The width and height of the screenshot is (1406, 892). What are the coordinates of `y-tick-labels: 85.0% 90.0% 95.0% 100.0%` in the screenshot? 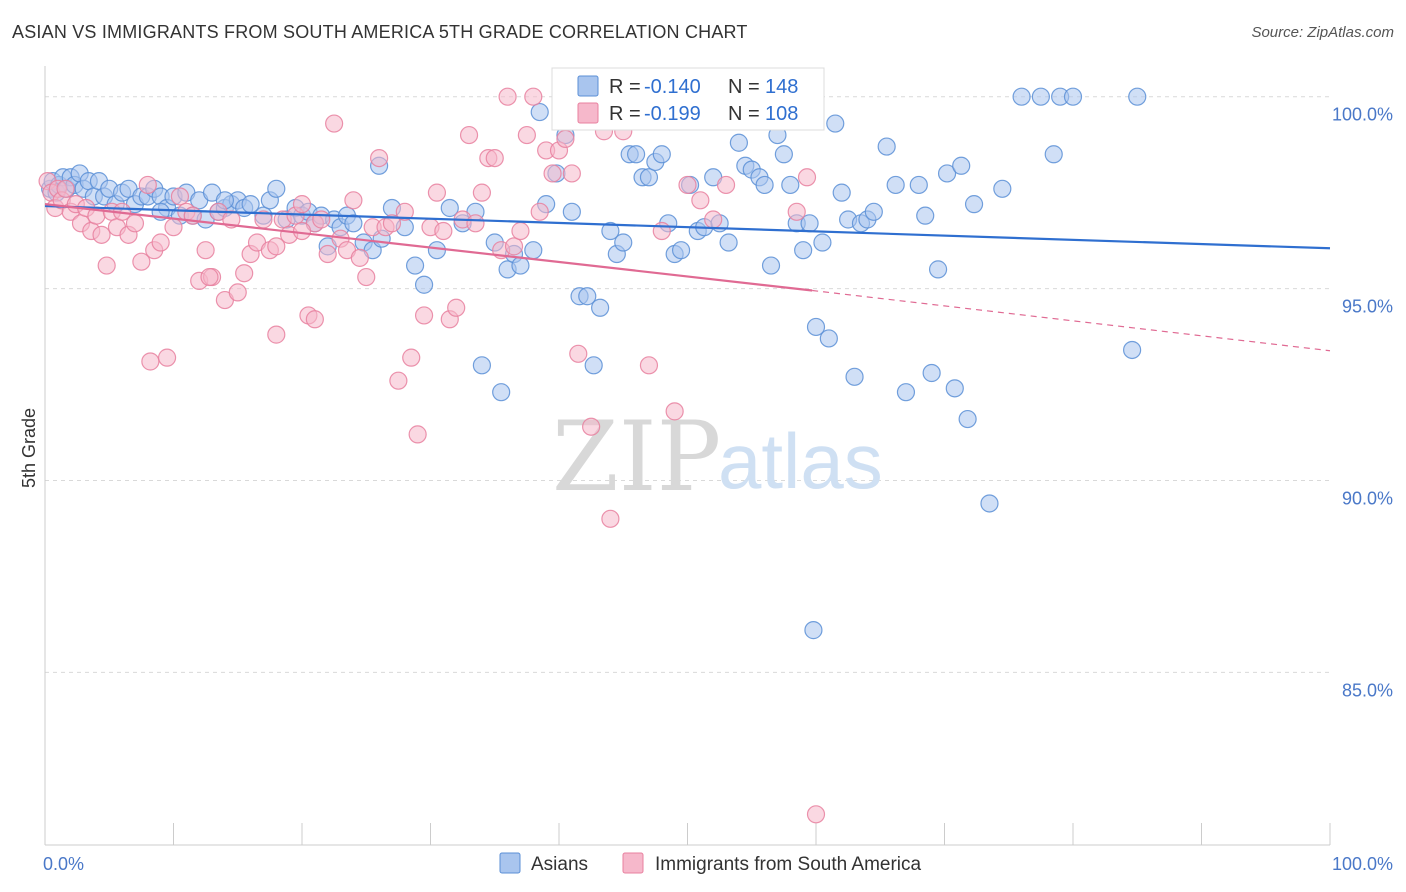 It's located at (1362, 403).